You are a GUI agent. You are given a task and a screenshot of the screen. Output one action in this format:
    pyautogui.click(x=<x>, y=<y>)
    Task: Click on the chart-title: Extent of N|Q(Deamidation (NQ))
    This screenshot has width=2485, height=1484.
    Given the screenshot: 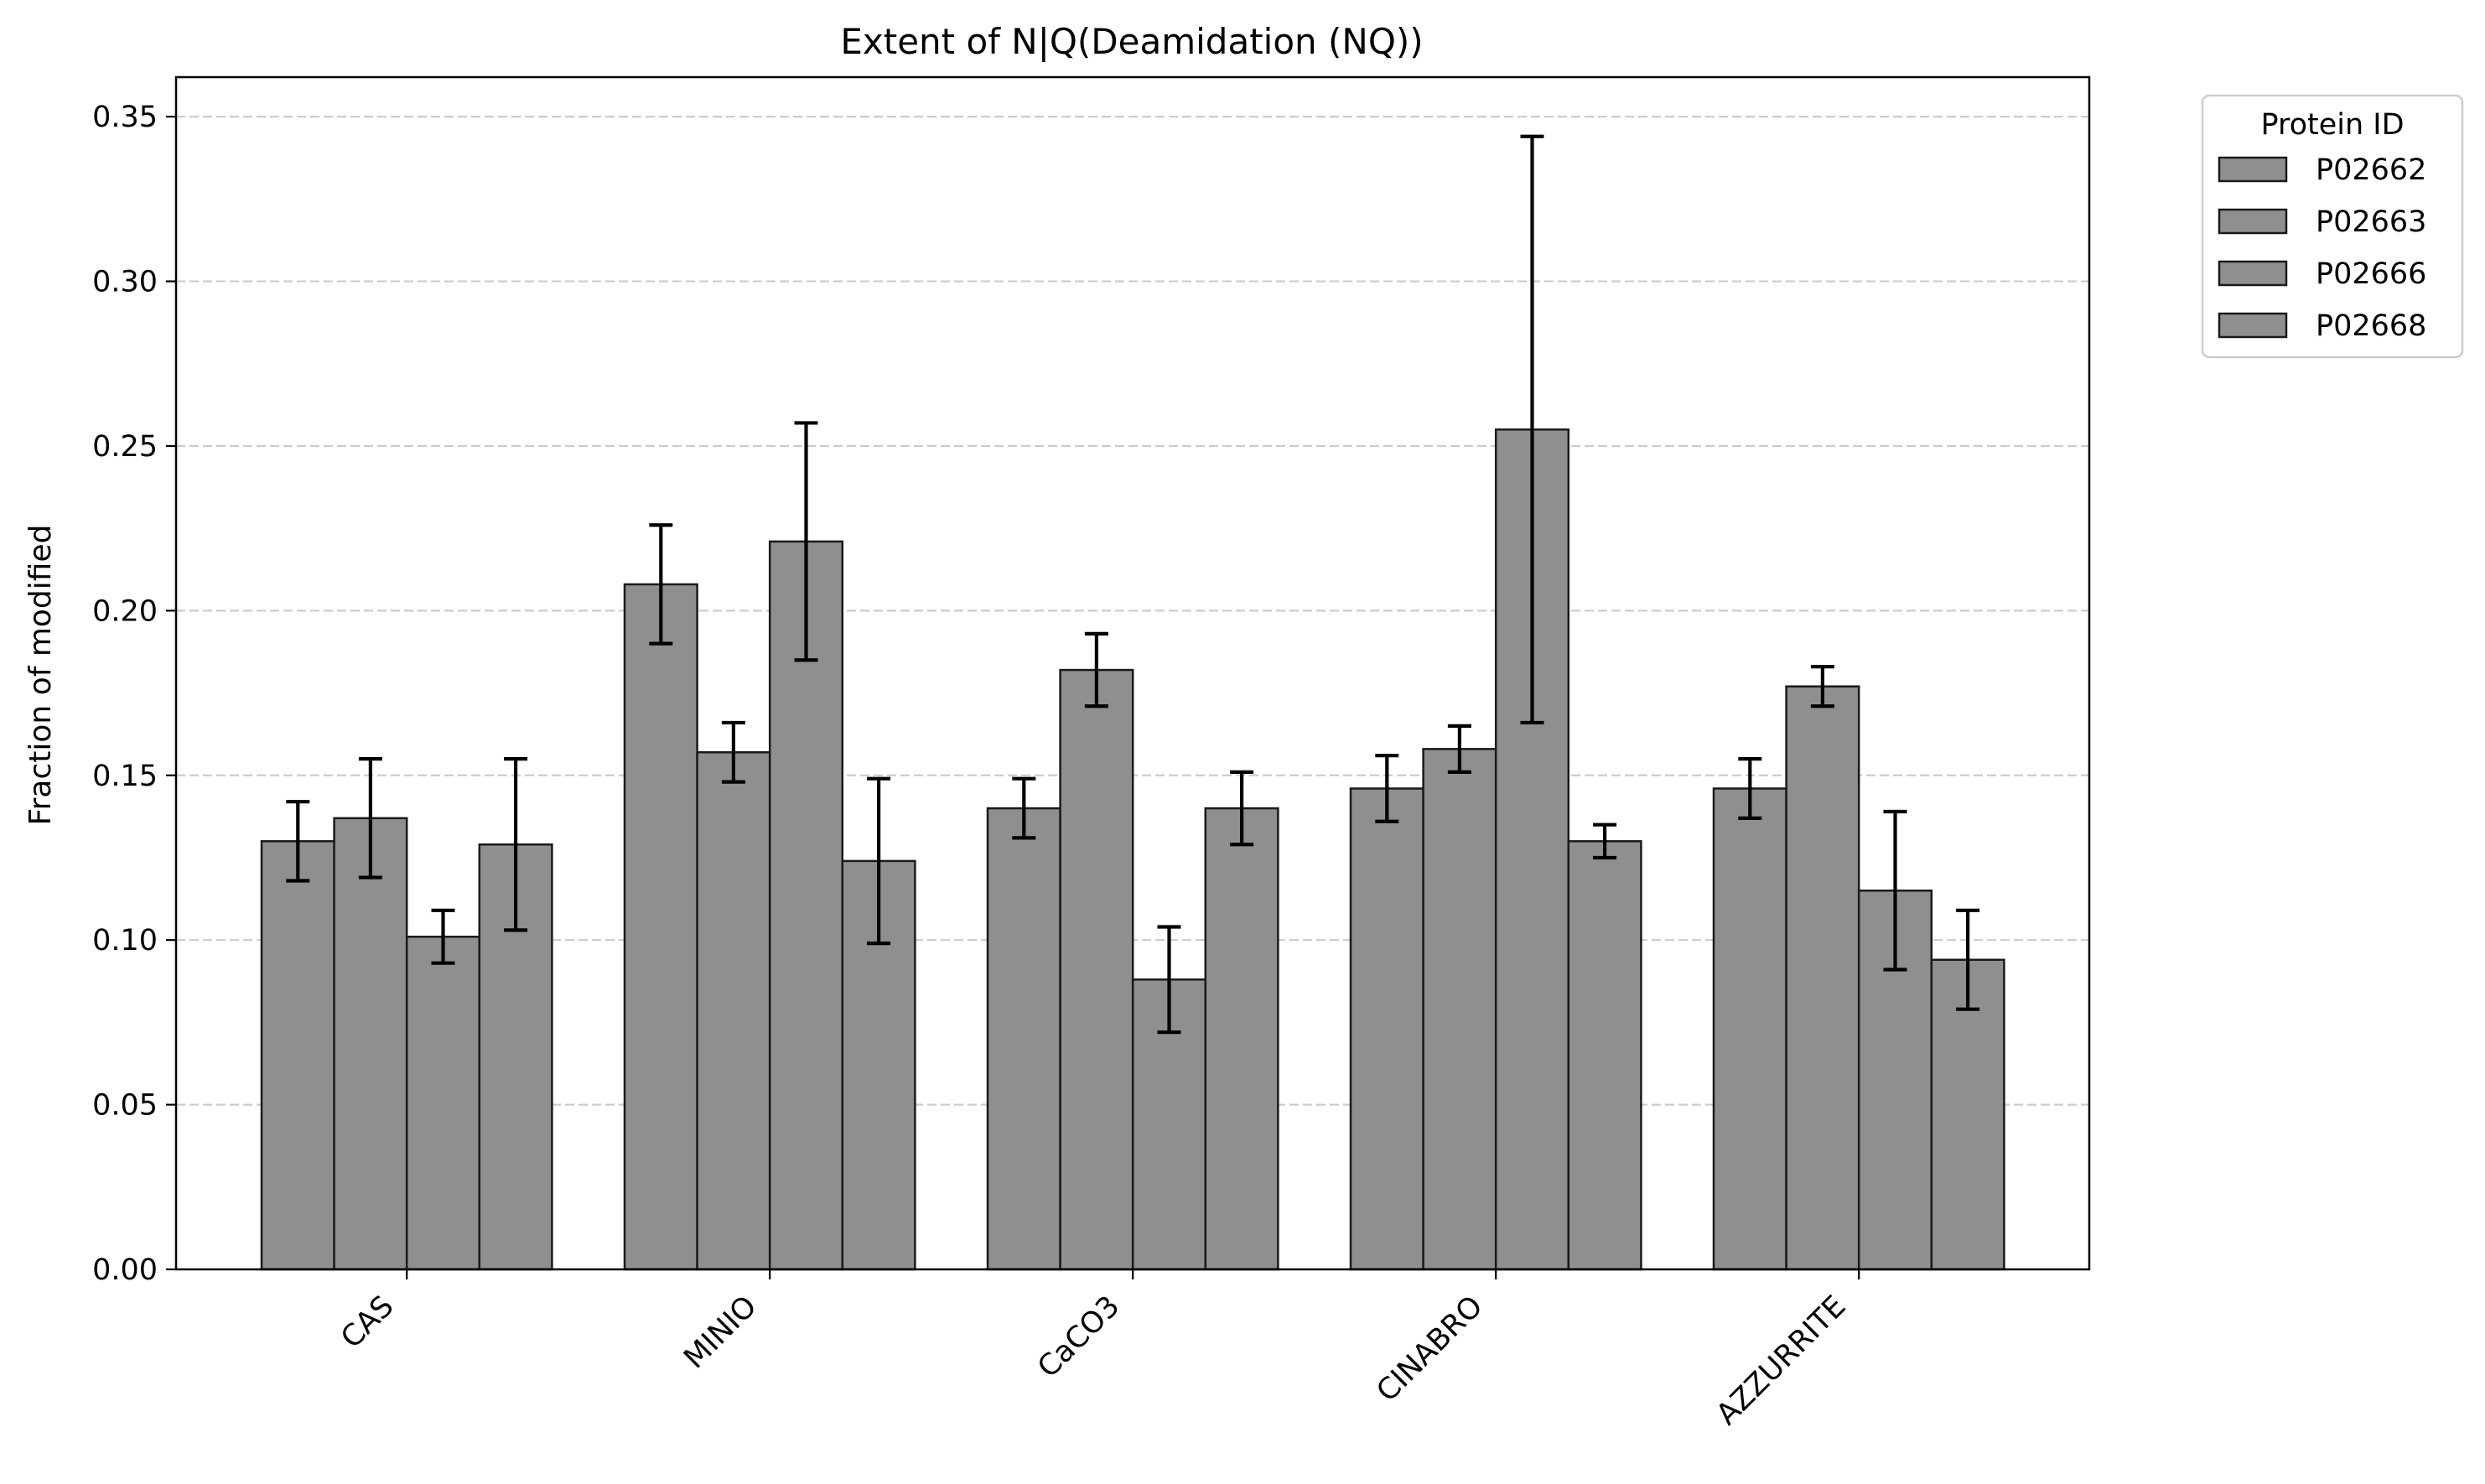 What is the action you would take?
    pyautogui.click(x=1131, y=41)
    